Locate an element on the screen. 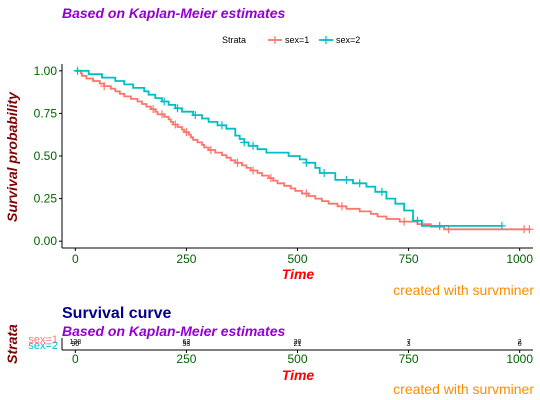  km-y-tick-label: 0.50 is located at coordinates (46, 156).